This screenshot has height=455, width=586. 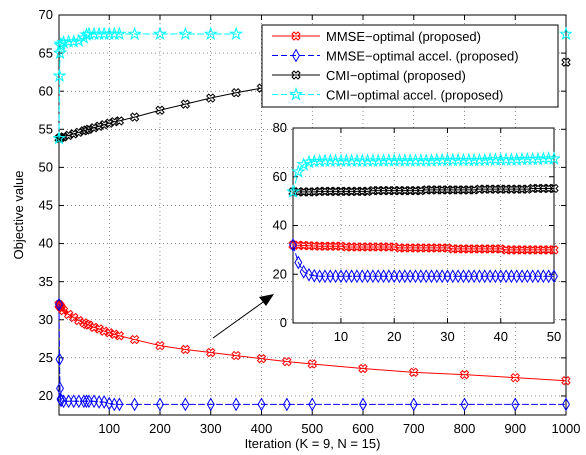 I want to click on x-tick-label: 100, so click(x=109, y=428).